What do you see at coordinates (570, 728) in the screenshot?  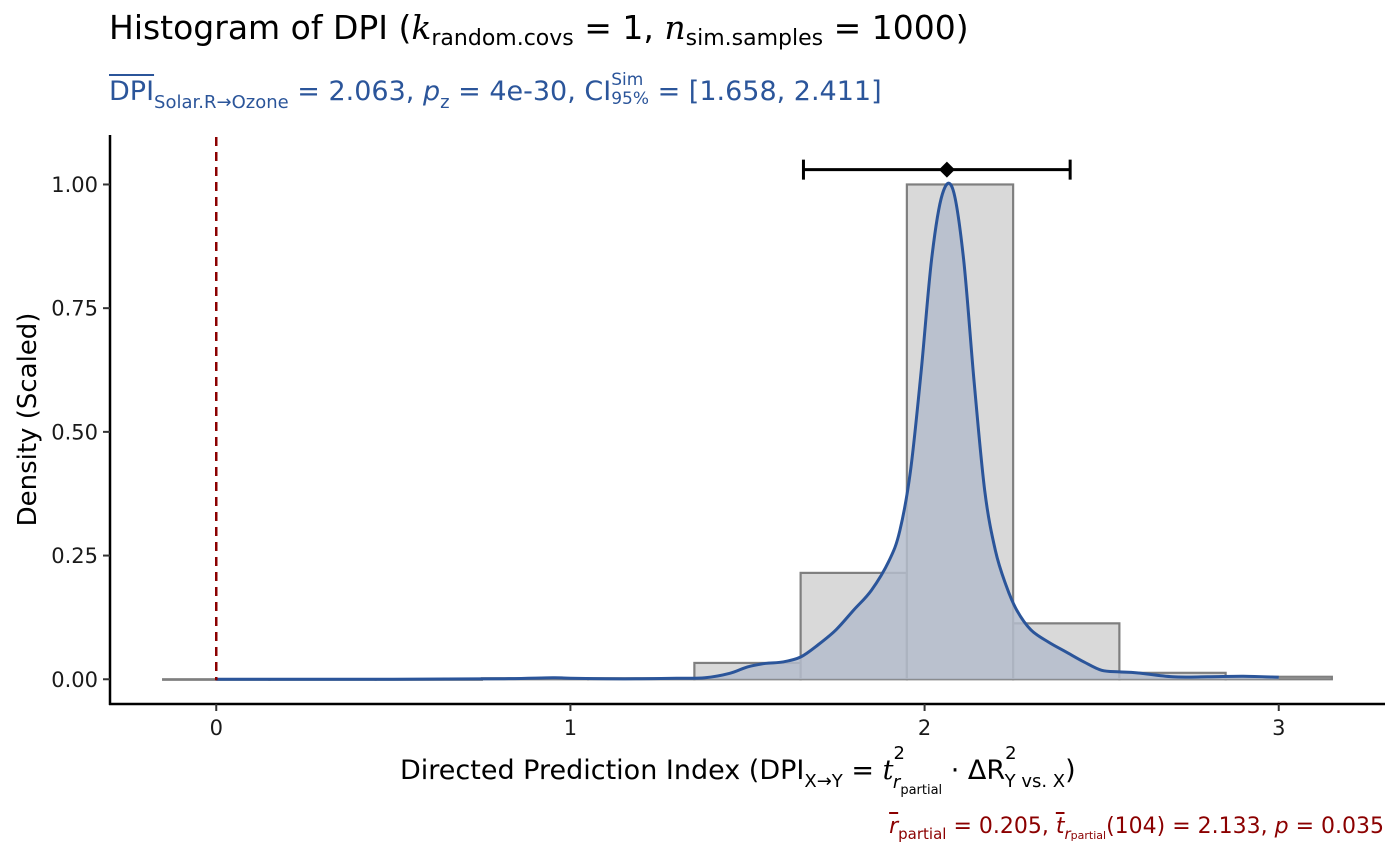 I see `x-tick-label-1: 1` at bounding box center [570, 728].